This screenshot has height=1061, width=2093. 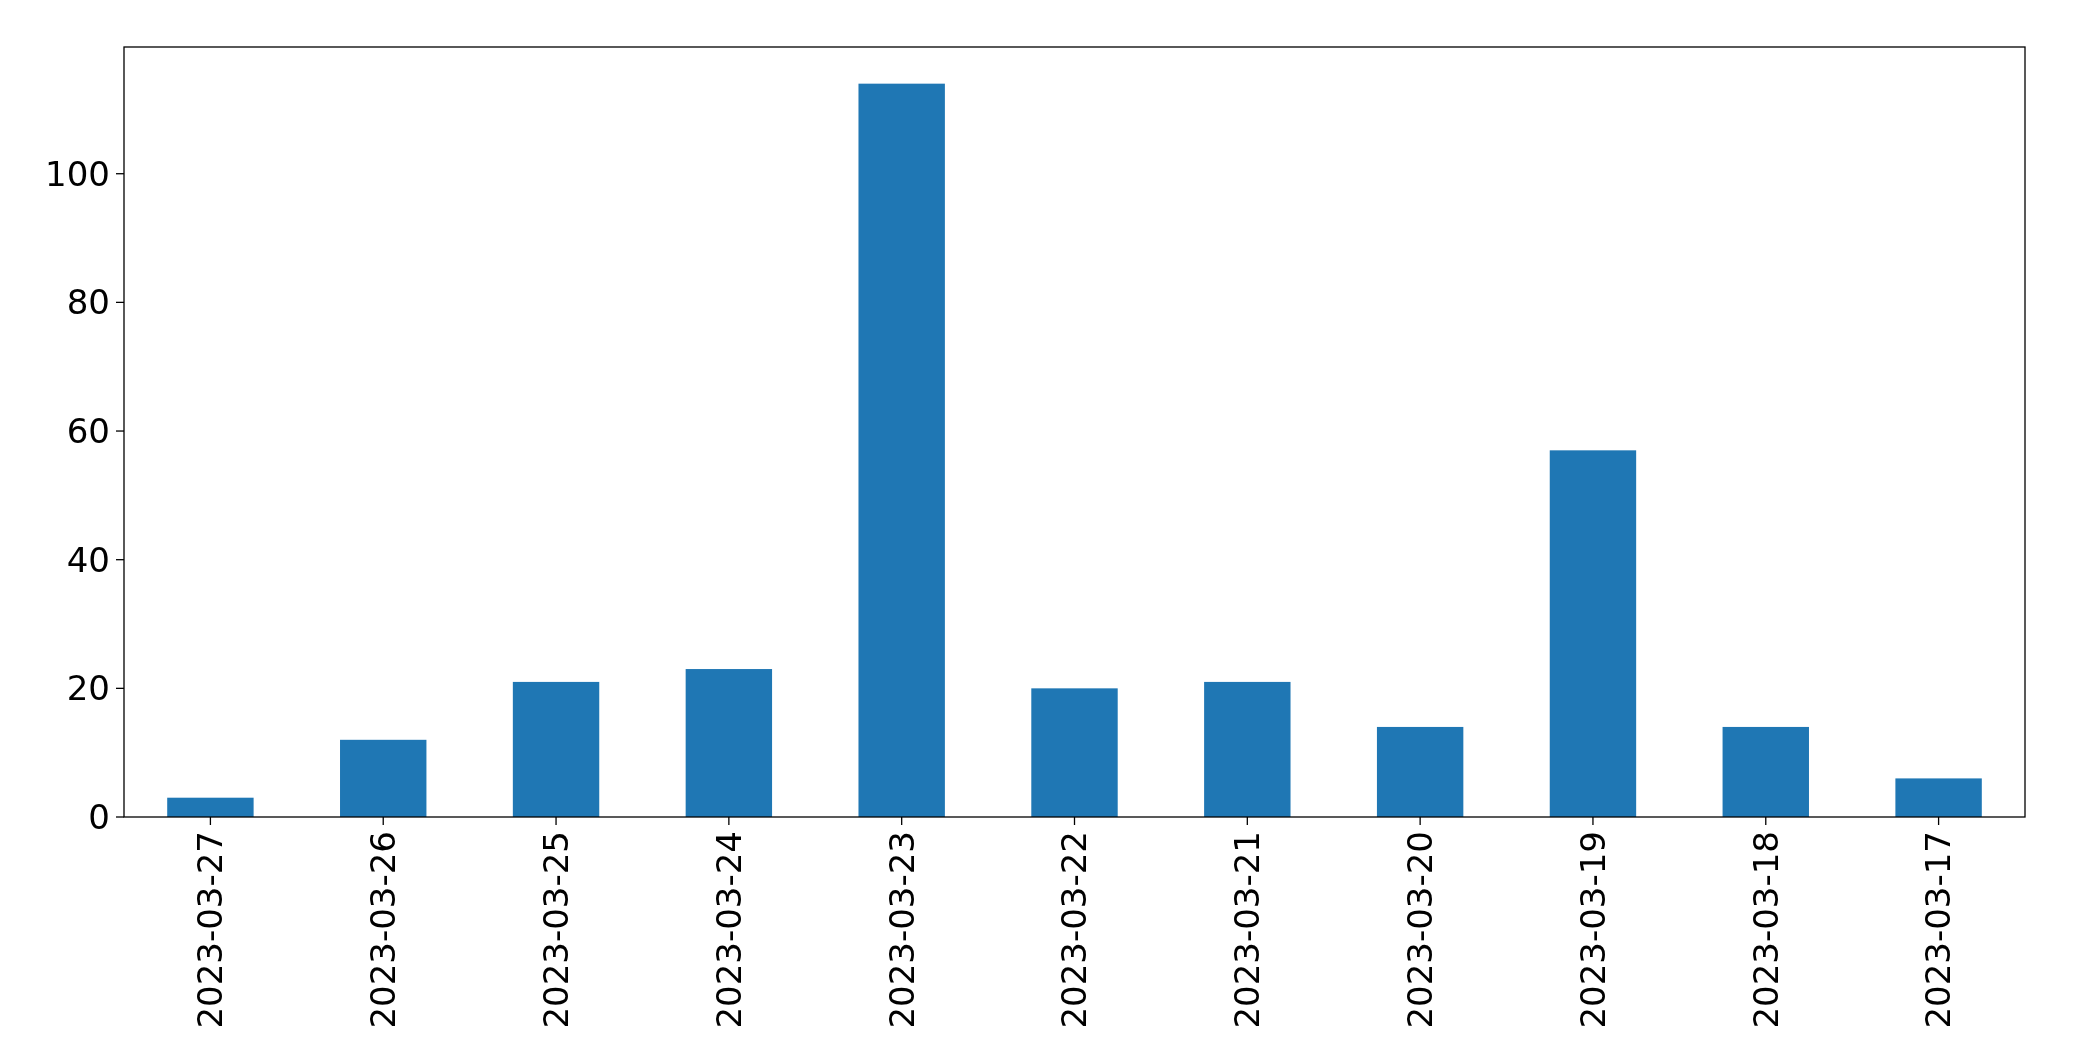 I want to click on y-tick-label: 0, so click(x=99, y=816).